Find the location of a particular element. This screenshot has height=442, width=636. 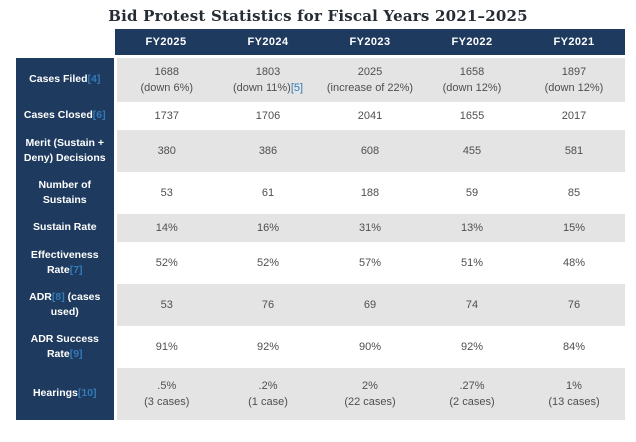

cell-number-of-sustains-fy2024: 61 is located at coordinates (268, 192).